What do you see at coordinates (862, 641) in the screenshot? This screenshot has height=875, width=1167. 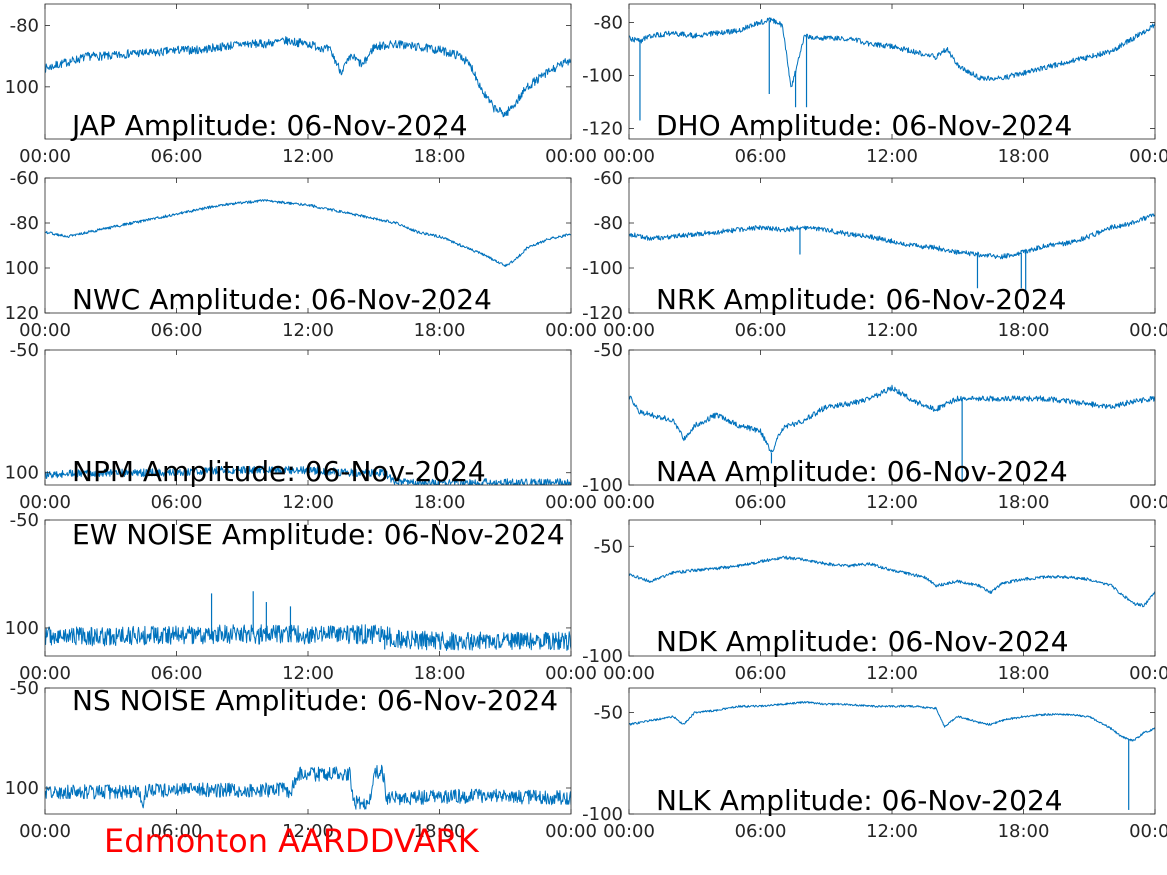 I see `chart-title: NDK Amplitude: 06-Nov-2024` at bounding box center [862, 641].